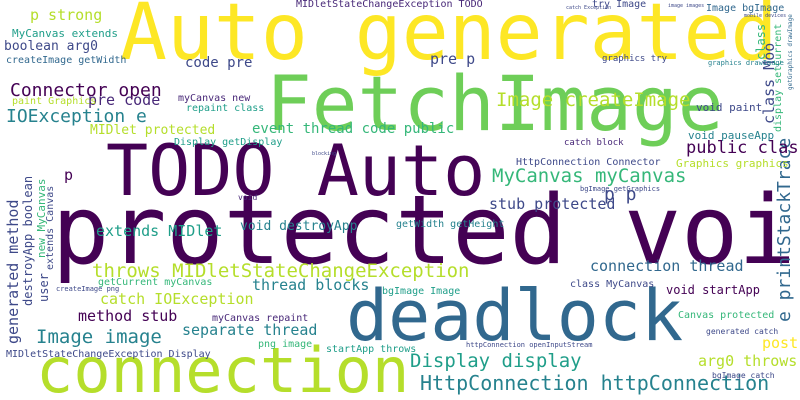 This screenshot has height=400, width=800. What do you see at coordinates (223, 367) in the screenshot?
I see `word-connection: connection` at bounding box center [223, 367].